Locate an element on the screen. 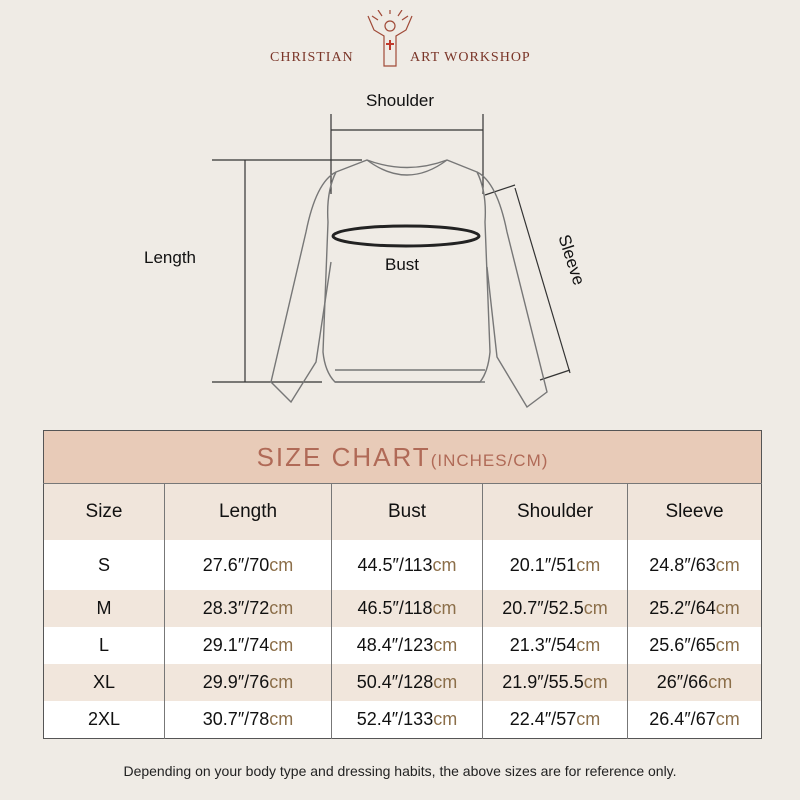  col-header: Bust is located at coordinates (407, 511).